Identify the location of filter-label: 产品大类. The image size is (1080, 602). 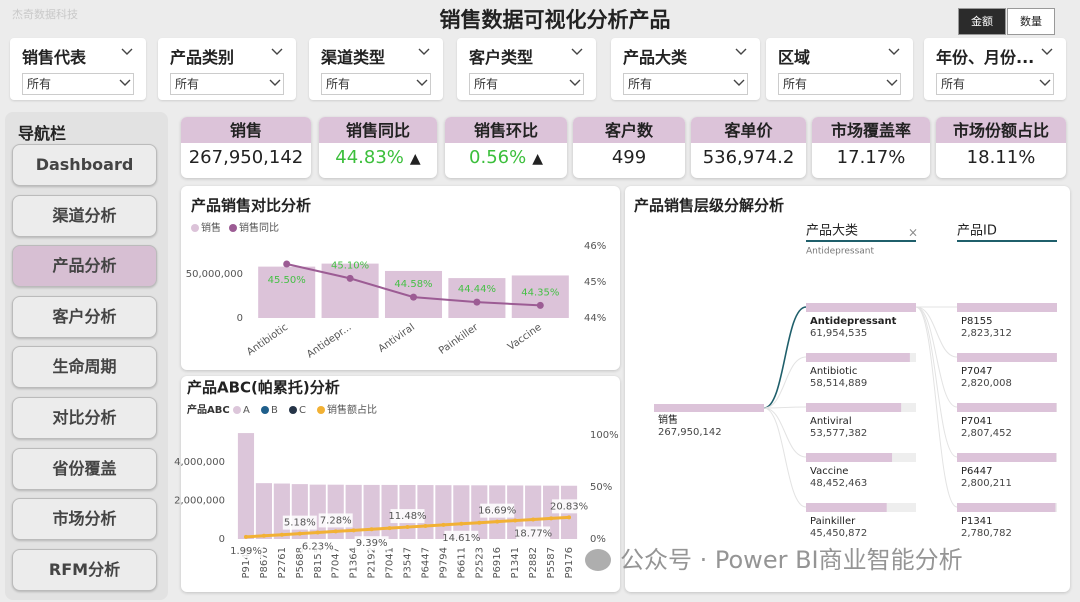
(655, 57).